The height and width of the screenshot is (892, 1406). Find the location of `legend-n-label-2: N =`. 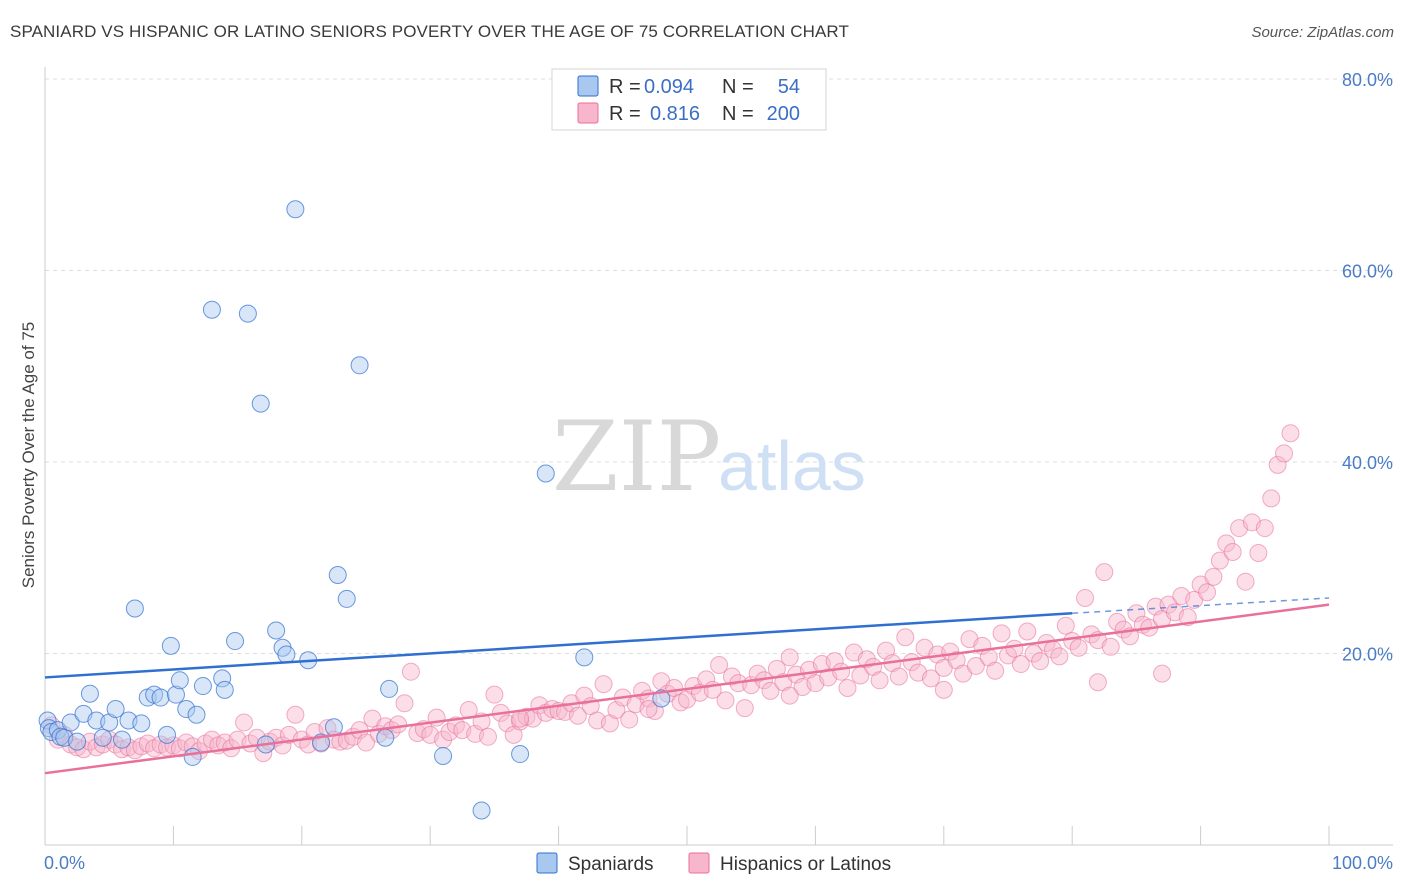

legend-n-label-2: N = is located at coordinates (738, 114).